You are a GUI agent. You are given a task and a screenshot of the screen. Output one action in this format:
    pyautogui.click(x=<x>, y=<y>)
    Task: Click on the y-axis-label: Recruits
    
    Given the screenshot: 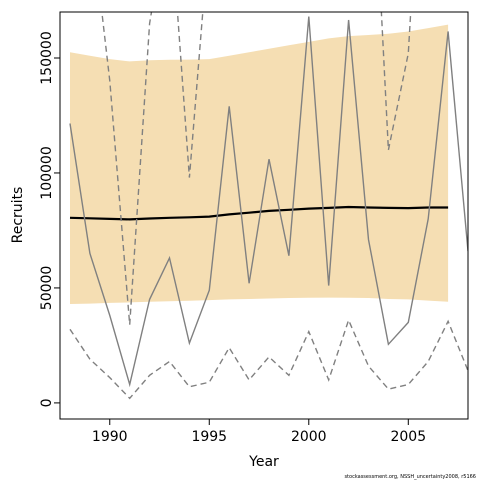 What is the action you would take?
    pyautogui.click(x=18, y=215)
    